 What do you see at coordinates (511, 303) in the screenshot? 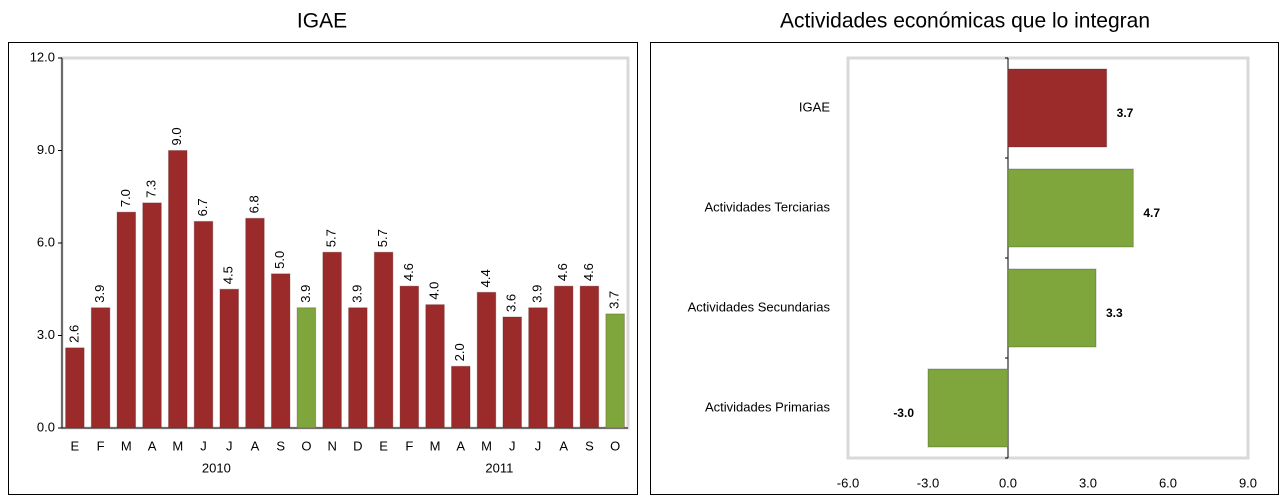
I see `value-label: 3.6` at bounding box center [511, 303].